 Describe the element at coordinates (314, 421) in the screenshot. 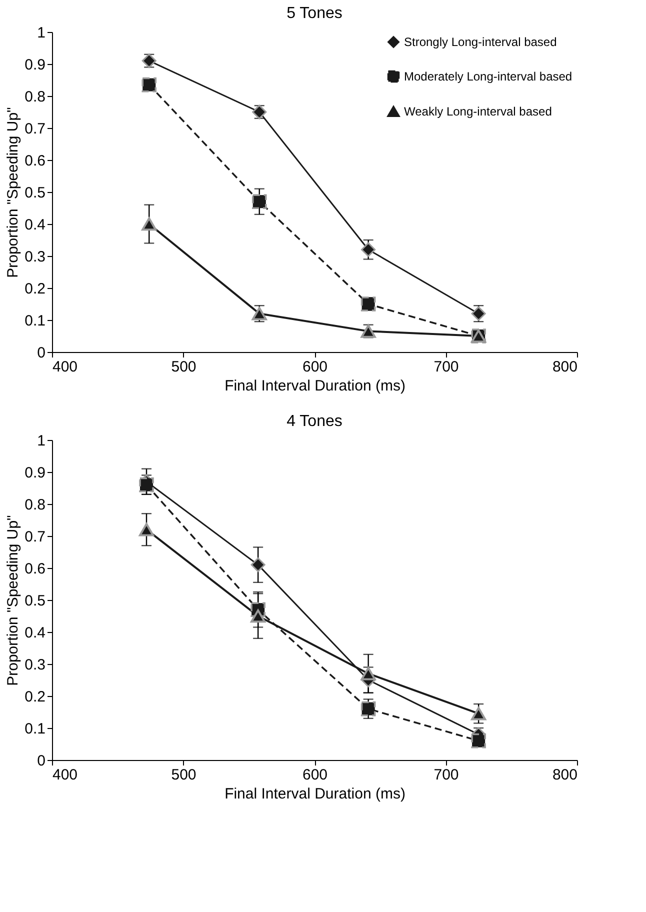

I see `chart-title: 4 Tones` at that location.